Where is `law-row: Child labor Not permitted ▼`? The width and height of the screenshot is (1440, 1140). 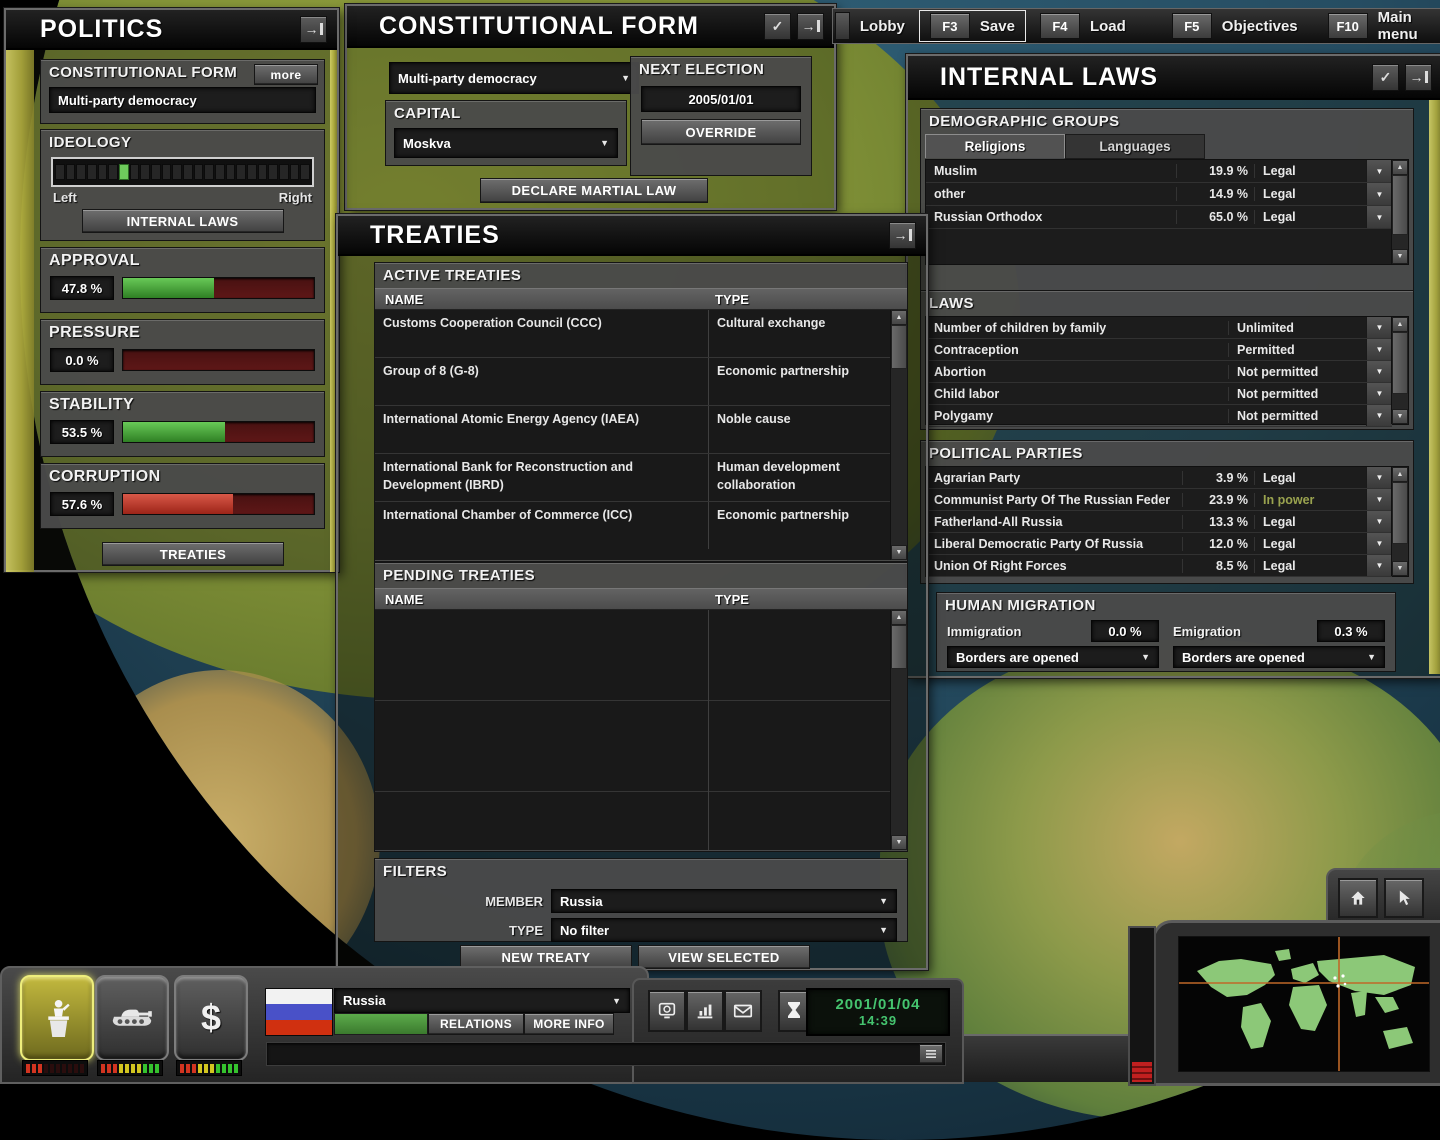
law-row: Child labor Not permitted ▼ is located at coordinates (1159, 394).